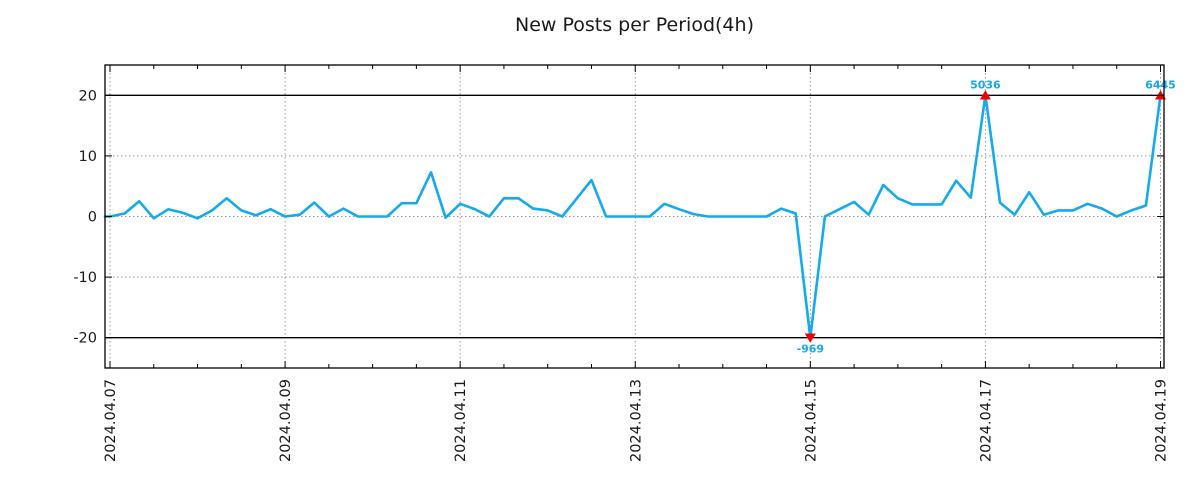  What do you see at coordinates (1160, 84) in the screenshot?
I see `annotation-label: 6445` at bounding box center [1160, 84].